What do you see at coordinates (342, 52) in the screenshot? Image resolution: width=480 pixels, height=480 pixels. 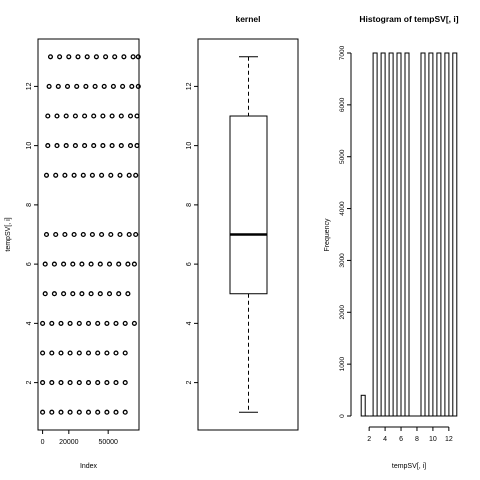 I see `y-tick-label: 7000` at bounding box center [342, 52].